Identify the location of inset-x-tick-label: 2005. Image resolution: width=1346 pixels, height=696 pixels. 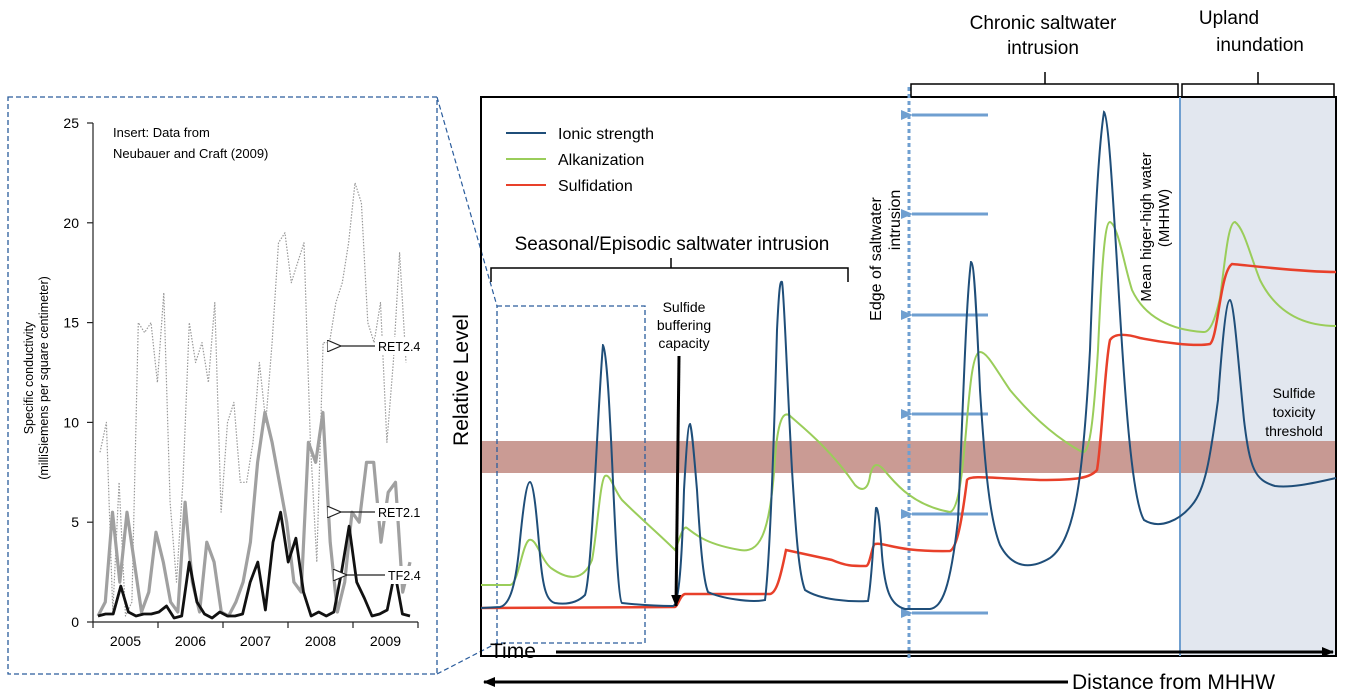
(125, 641).